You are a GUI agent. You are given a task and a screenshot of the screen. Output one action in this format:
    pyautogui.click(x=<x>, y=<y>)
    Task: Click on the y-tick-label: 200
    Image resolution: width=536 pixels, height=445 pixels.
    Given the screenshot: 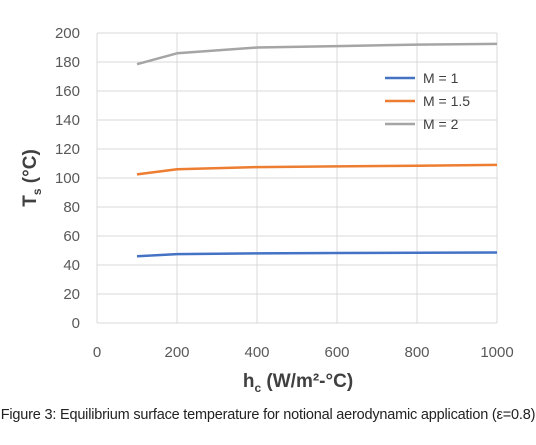 What is the action you would take?
    pyautogui.click(x=67, y=33)
    